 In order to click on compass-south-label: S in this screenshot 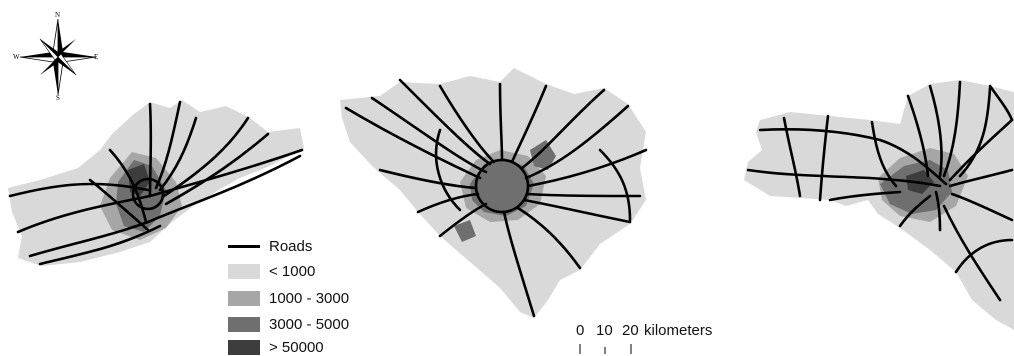, I will do `click(58, 98)`.